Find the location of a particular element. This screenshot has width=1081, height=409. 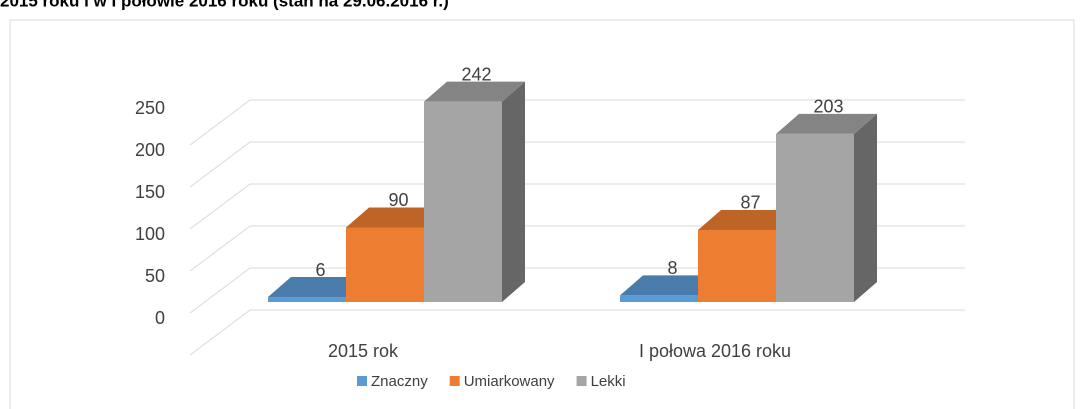

x-tick-label: 2015 rok is located at coordinates (363, 351).